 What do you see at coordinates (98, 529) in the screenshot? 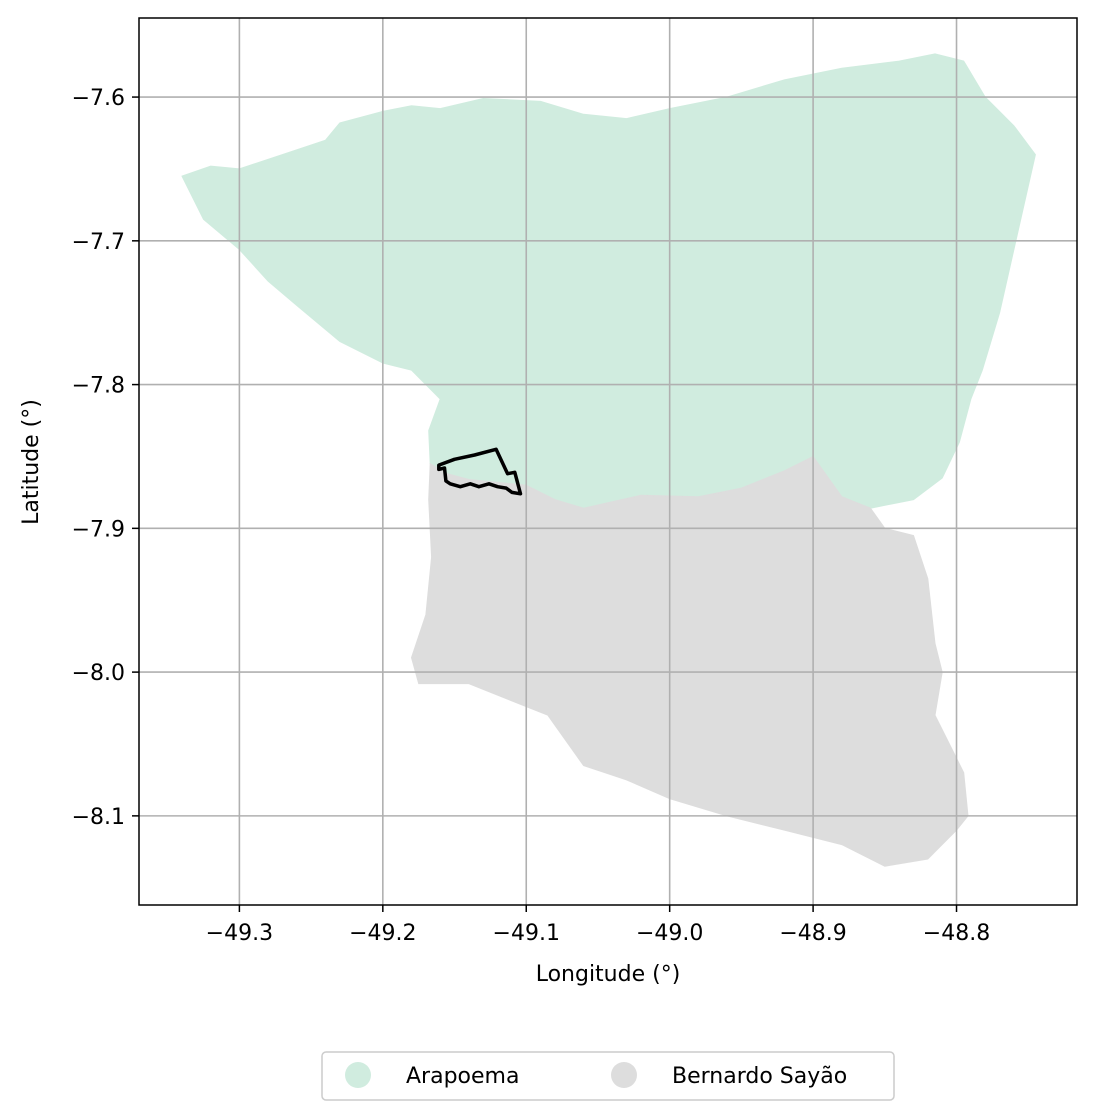
I see `y-tick-label: −7.9` at bounding box center [98, 529].